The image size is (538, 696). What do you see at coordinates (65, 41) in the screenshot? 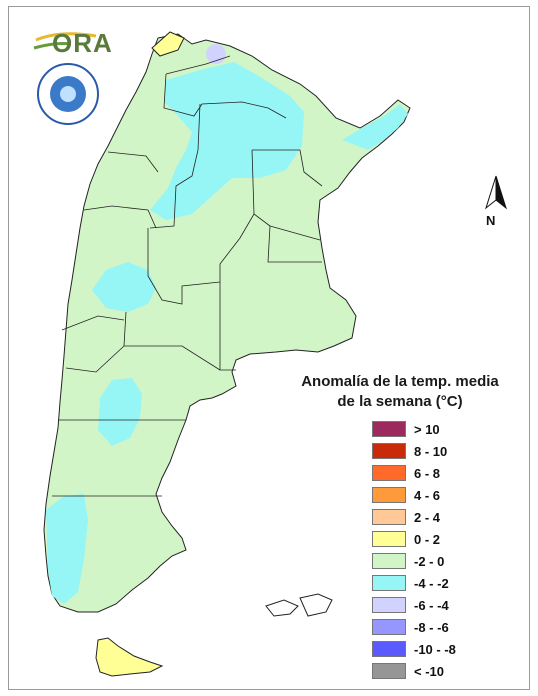
I see `ora-logo-icon` at bounding box center [65, 41].